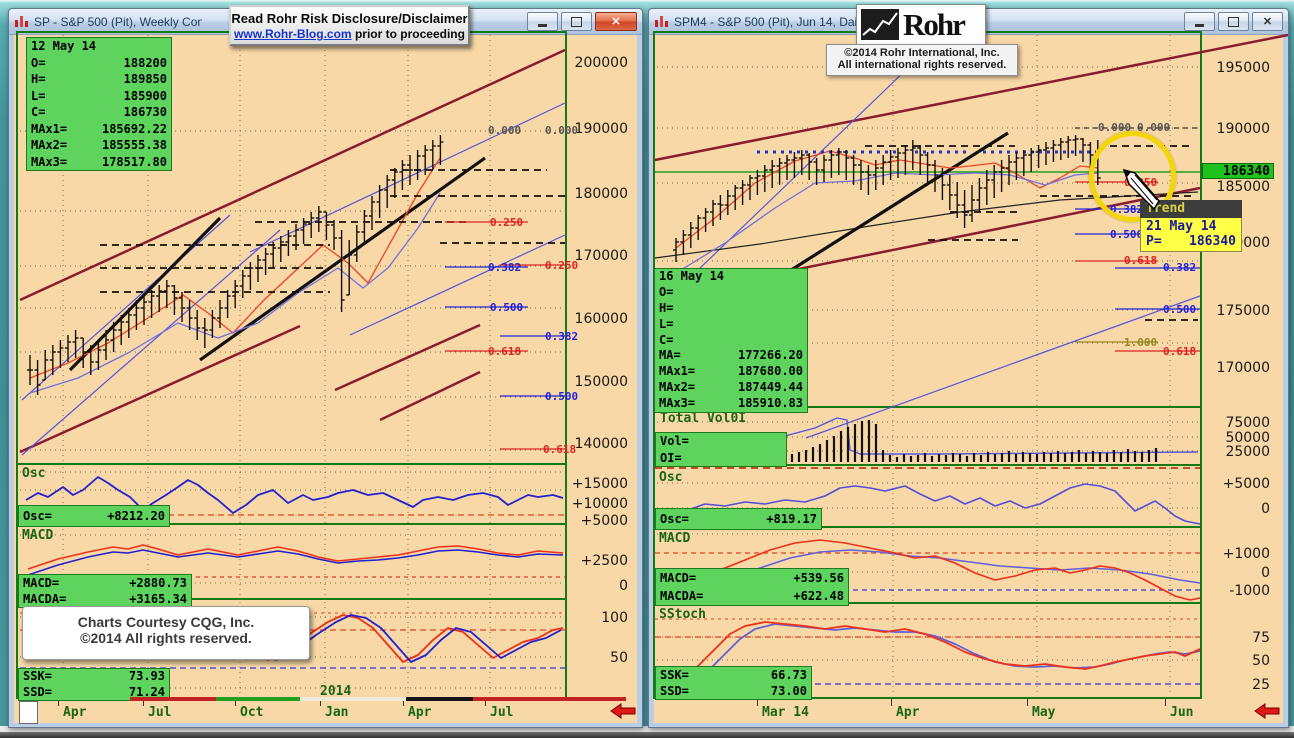 The height and width of the screenshot is (738, 1294). What do you see at coordinates (674, 441) in the screenshot?
I see `right-indicator-readout-0-label: Vol=` at bounding box center [674, 441].